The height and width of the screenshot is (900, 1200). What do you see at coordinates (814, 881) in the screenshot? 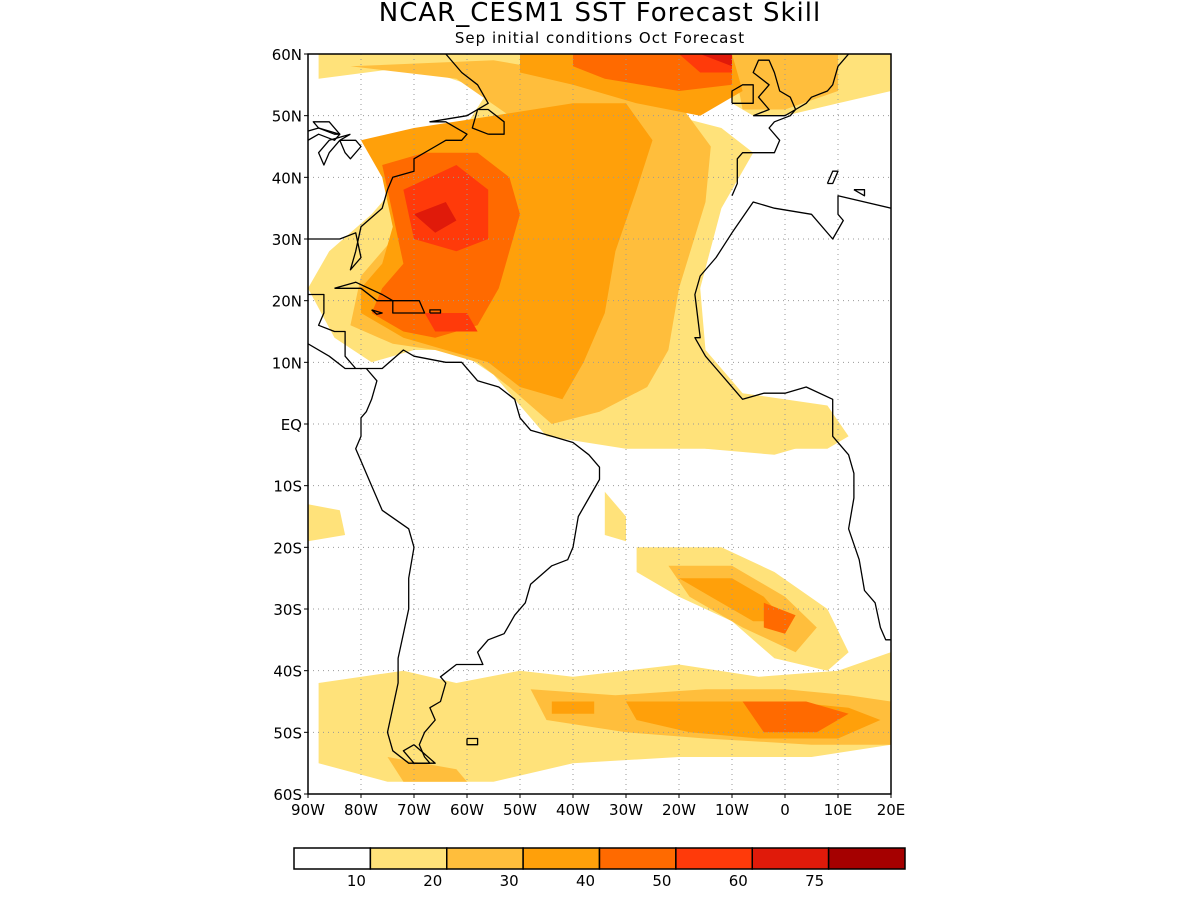
I see `colorbar-label: 75` at bounding box center [814, 881].